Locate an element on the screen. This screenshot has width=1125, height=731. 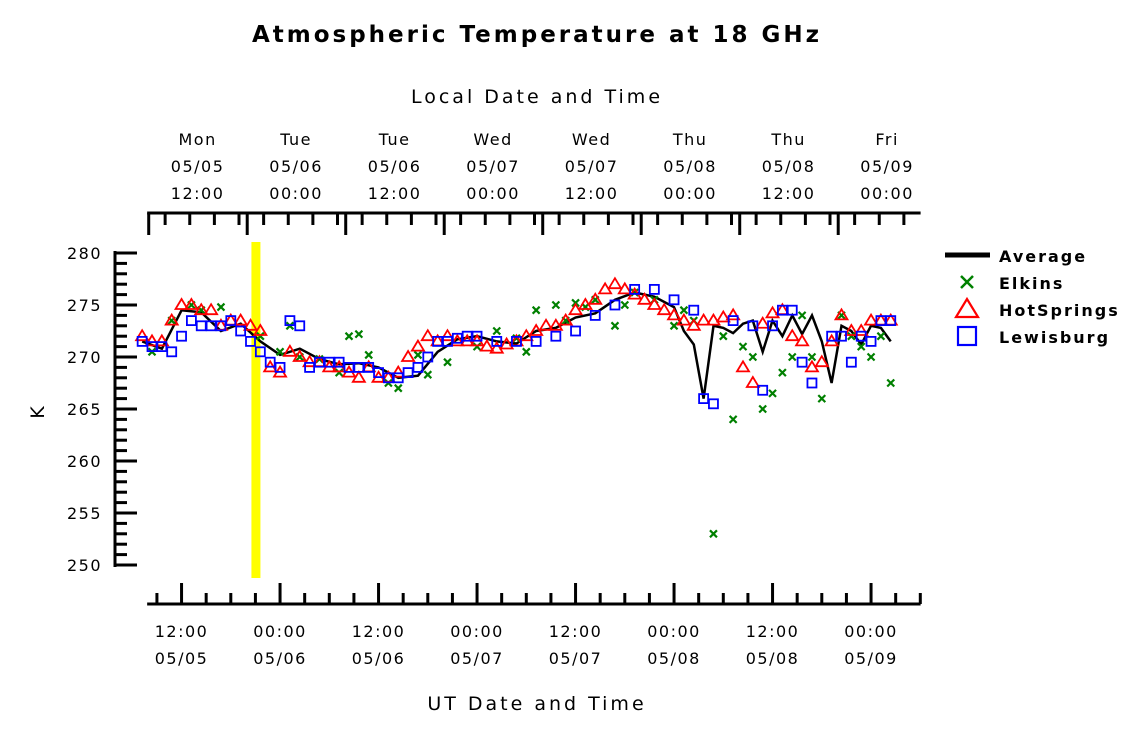
bottom-tick-label-date: 05/09 is located at coordinates (871, 658).